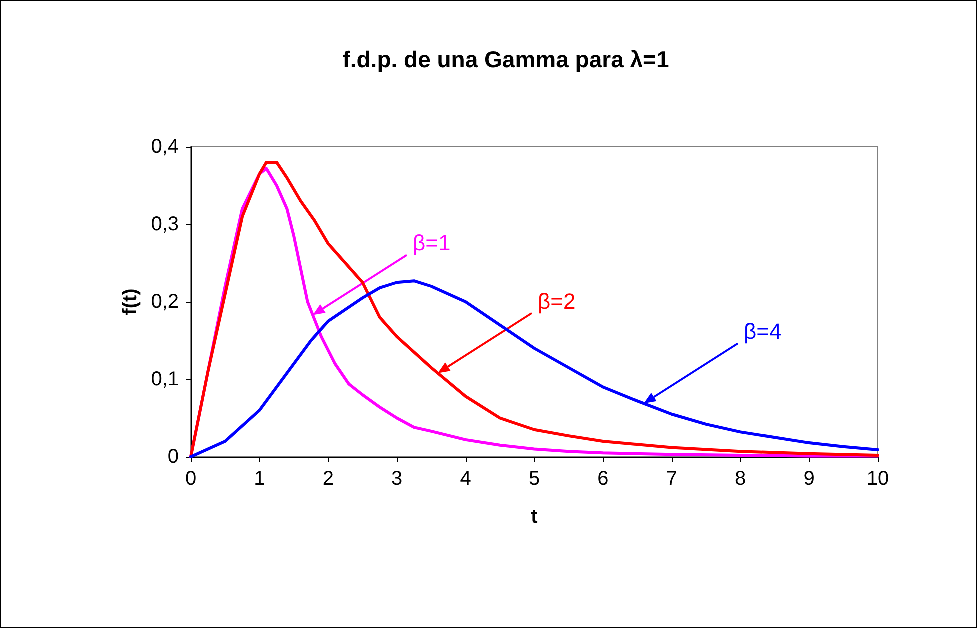  I want to click on text: β=2, so click(557, 301).